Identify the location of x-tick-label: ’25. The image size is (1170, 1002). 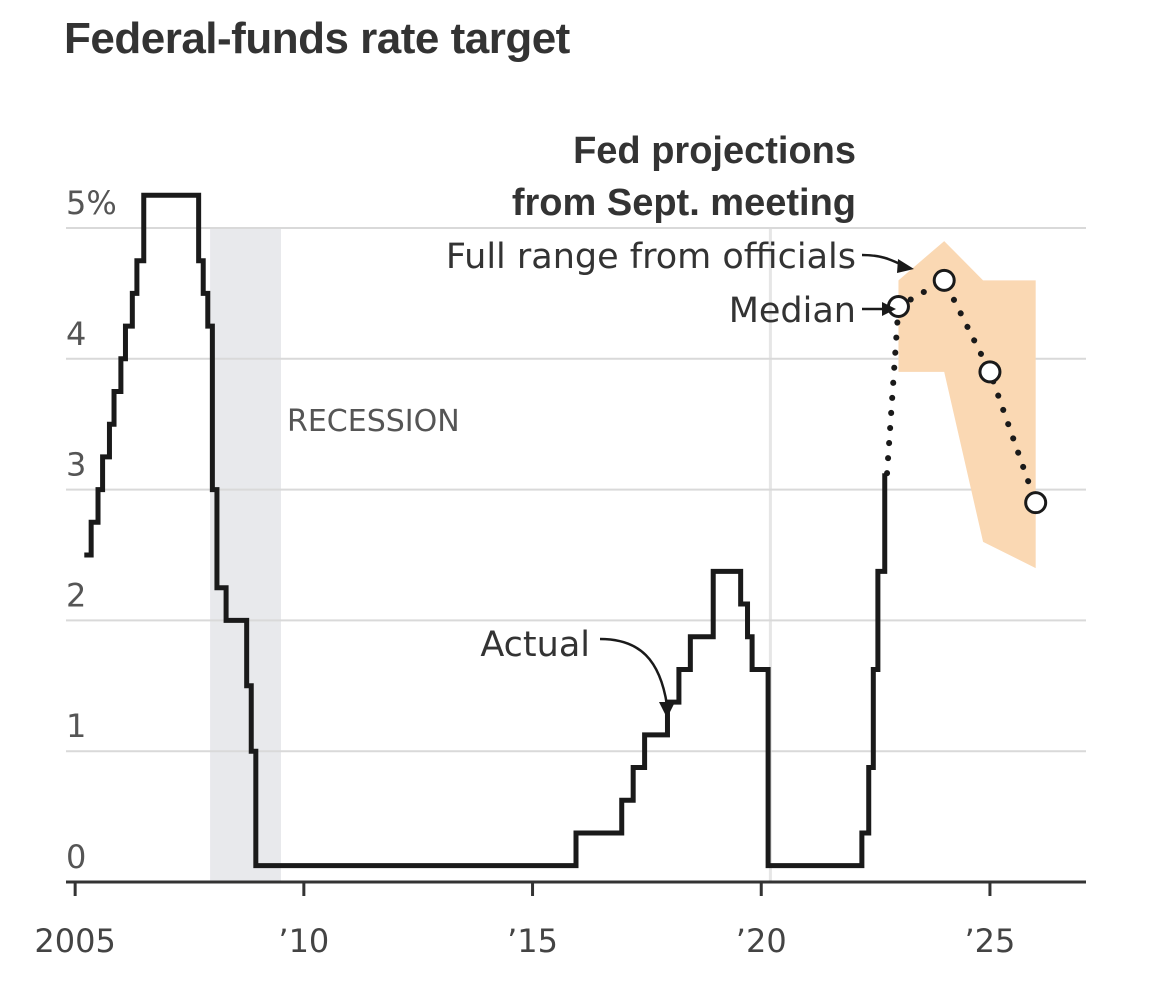
(990, 941).